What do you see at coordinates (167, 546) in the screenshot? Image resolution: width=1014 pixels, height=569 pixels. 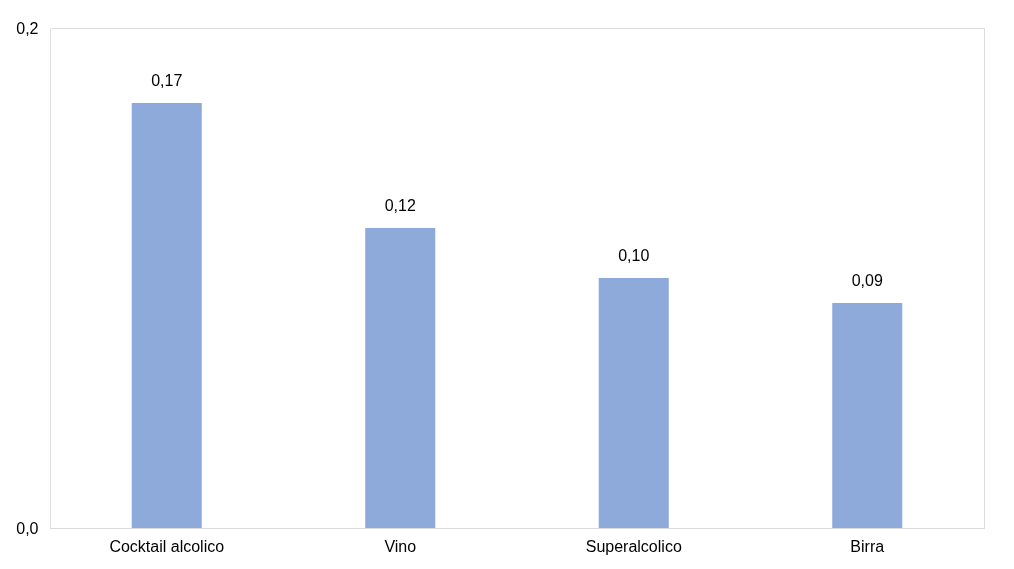 I see `x-tick-label: Cocktail alcolico` at bounding box center [167, 546].